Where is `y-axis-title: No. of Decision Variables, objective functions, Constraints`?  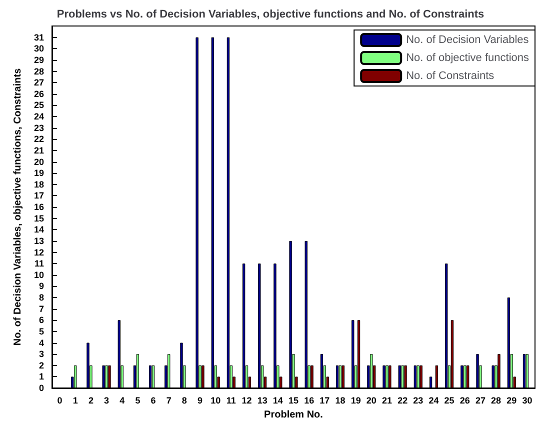 y-axis-title: No. of Decision Variables, objective functions, Constraints is located at coordinates (18, 207).